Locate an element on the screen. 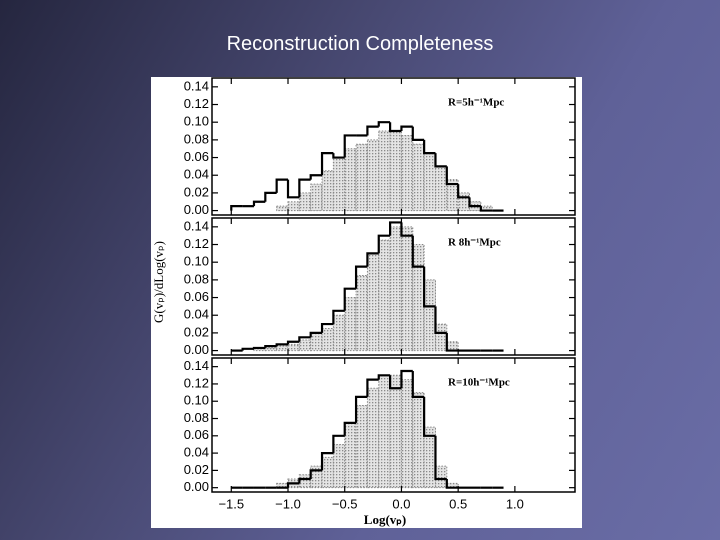 Image resolution: width=720 pixels, height=540 pixels. x-tick-label: −1.5 is located at coordinates (231, 503).